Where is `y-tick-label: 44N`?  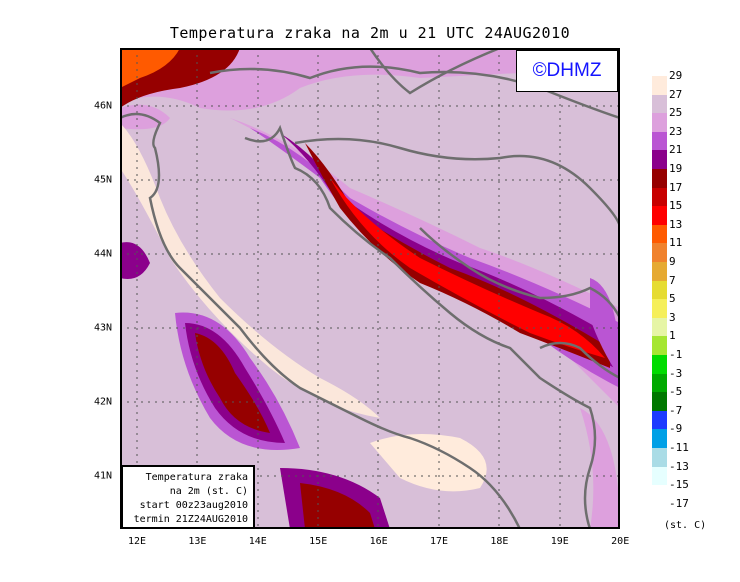 y-tick-label: 44N is located at coordinates (103, 254).